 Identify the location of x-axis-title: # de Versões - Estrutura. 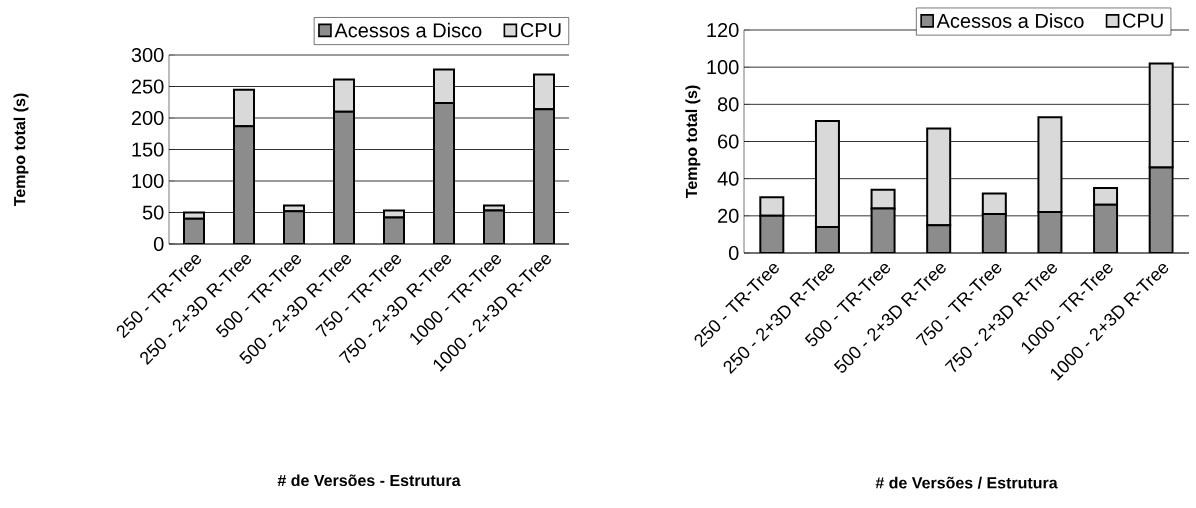
(369, 480).